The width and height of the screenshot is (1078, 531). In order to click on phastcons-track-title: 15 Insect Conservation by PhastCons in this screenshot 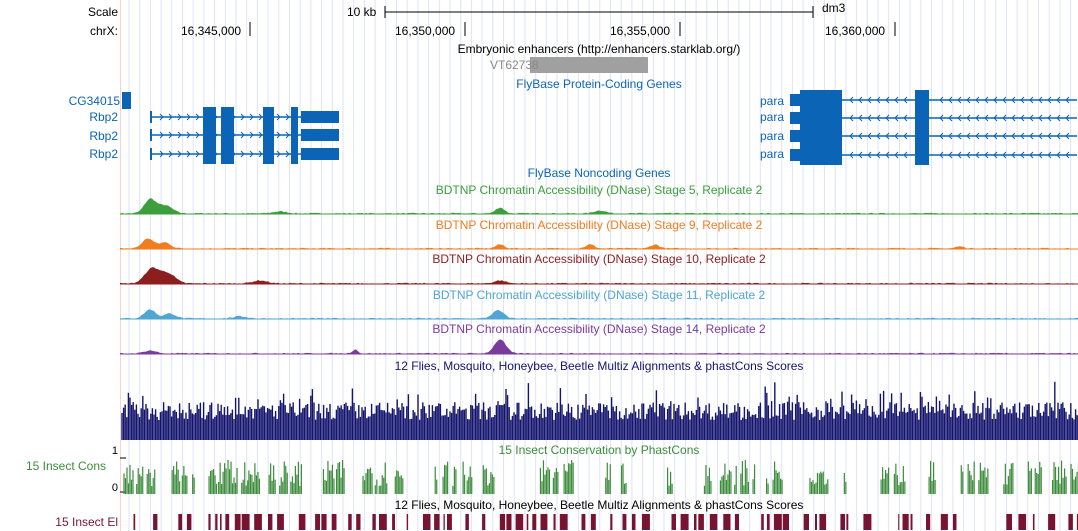, I will do `click(599, 450)`.